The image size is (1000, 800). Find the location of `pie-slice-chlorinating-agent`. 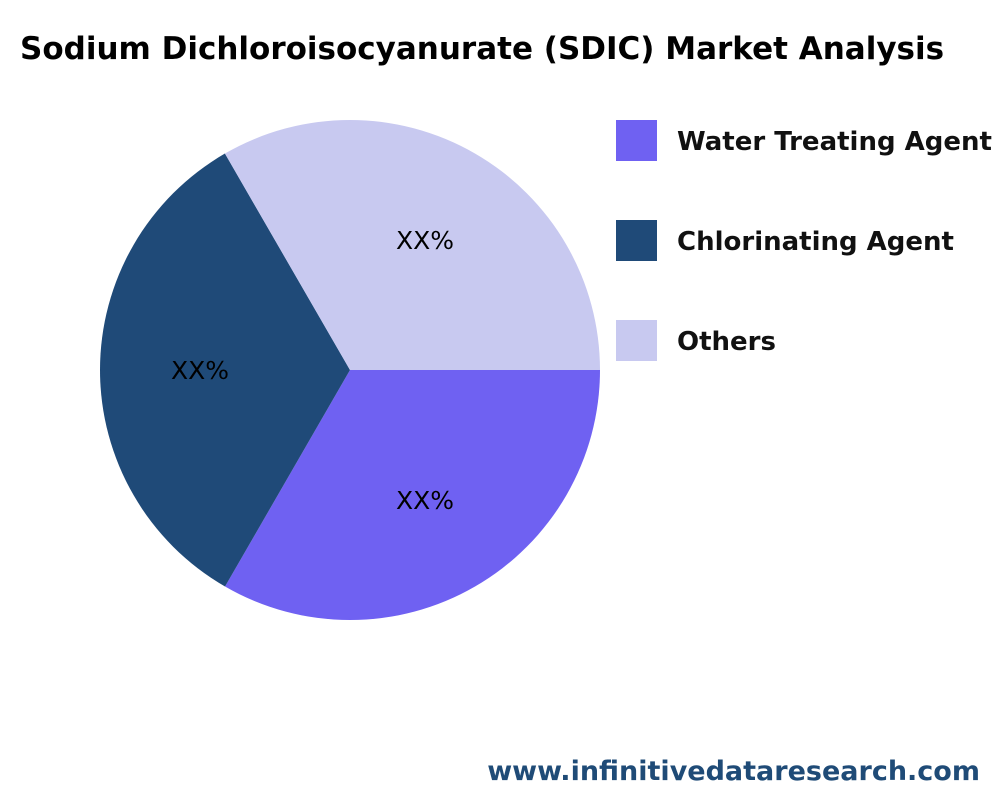

pie-slice-chlorinating-agent is located at coordinates (225, 370).